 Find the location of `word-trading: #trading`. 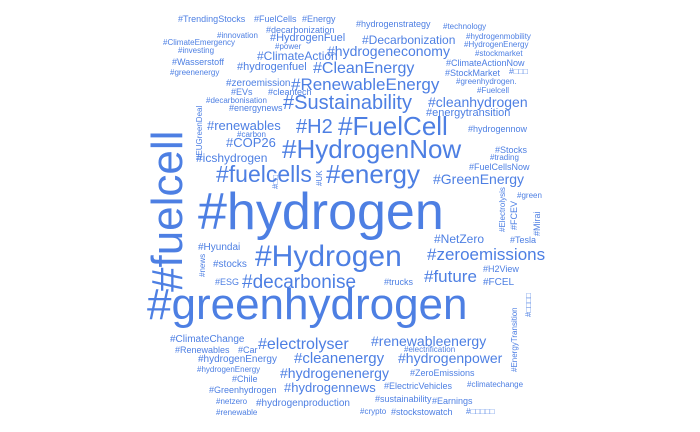

word-trading: #trading is located at coordinates (504, 157).